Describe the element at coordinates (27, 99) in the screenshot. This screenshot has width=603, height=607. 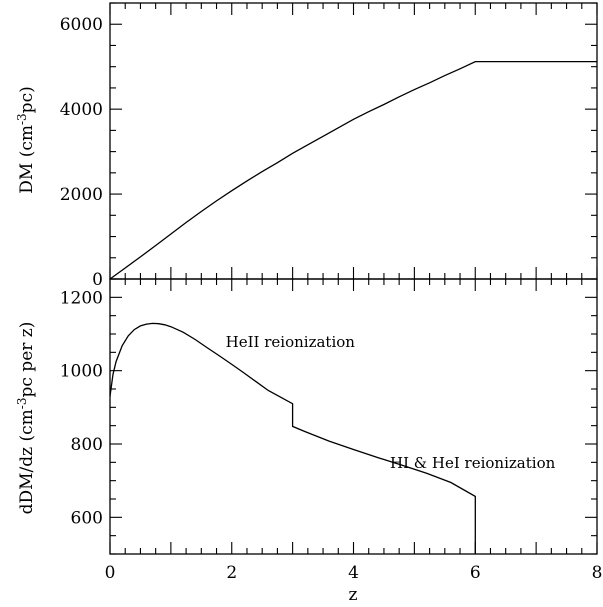
I see `top-ylabel-tail: pc)` at that location.